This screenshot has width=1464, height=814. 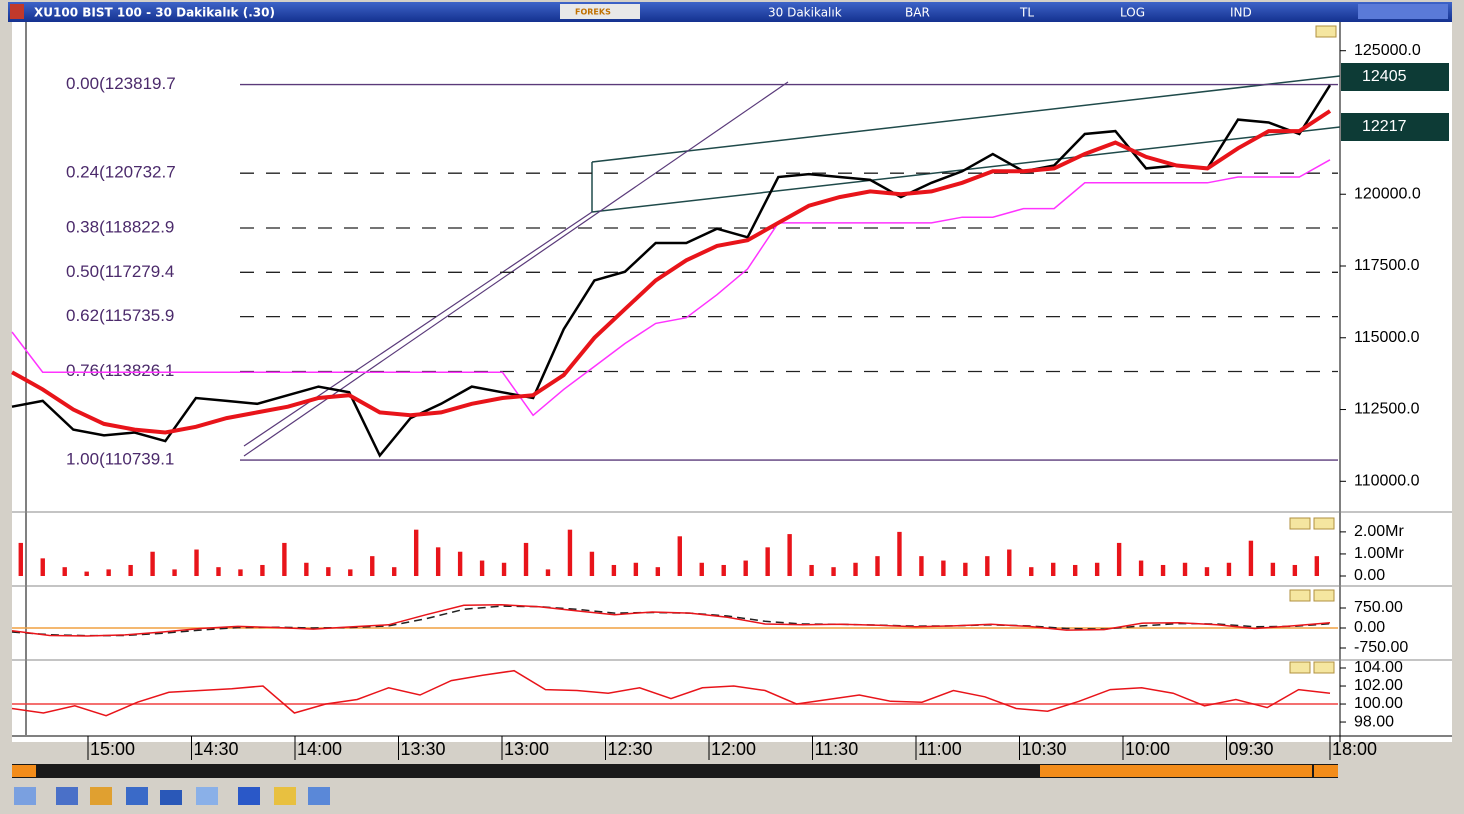 I want to click on y-tick-label: 115000.0, so click(x=1387, y=337).